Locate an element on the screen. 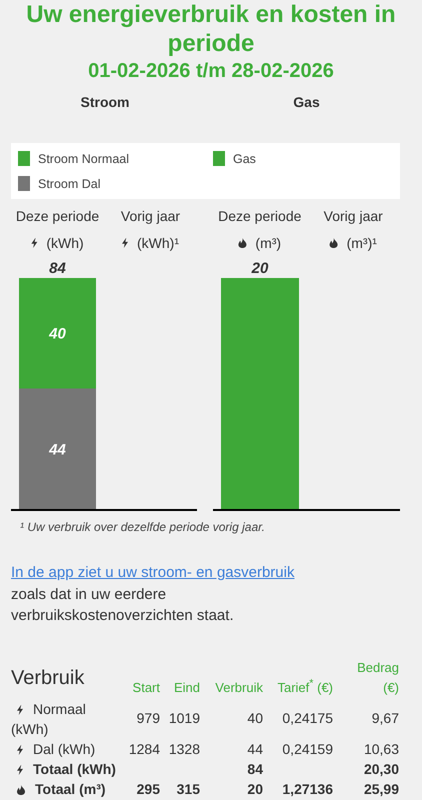 The image size is (422, 800). text: ¹ Uw verbruik over dezelfde periode vorig jaar. is located at coordinates (142, 527).